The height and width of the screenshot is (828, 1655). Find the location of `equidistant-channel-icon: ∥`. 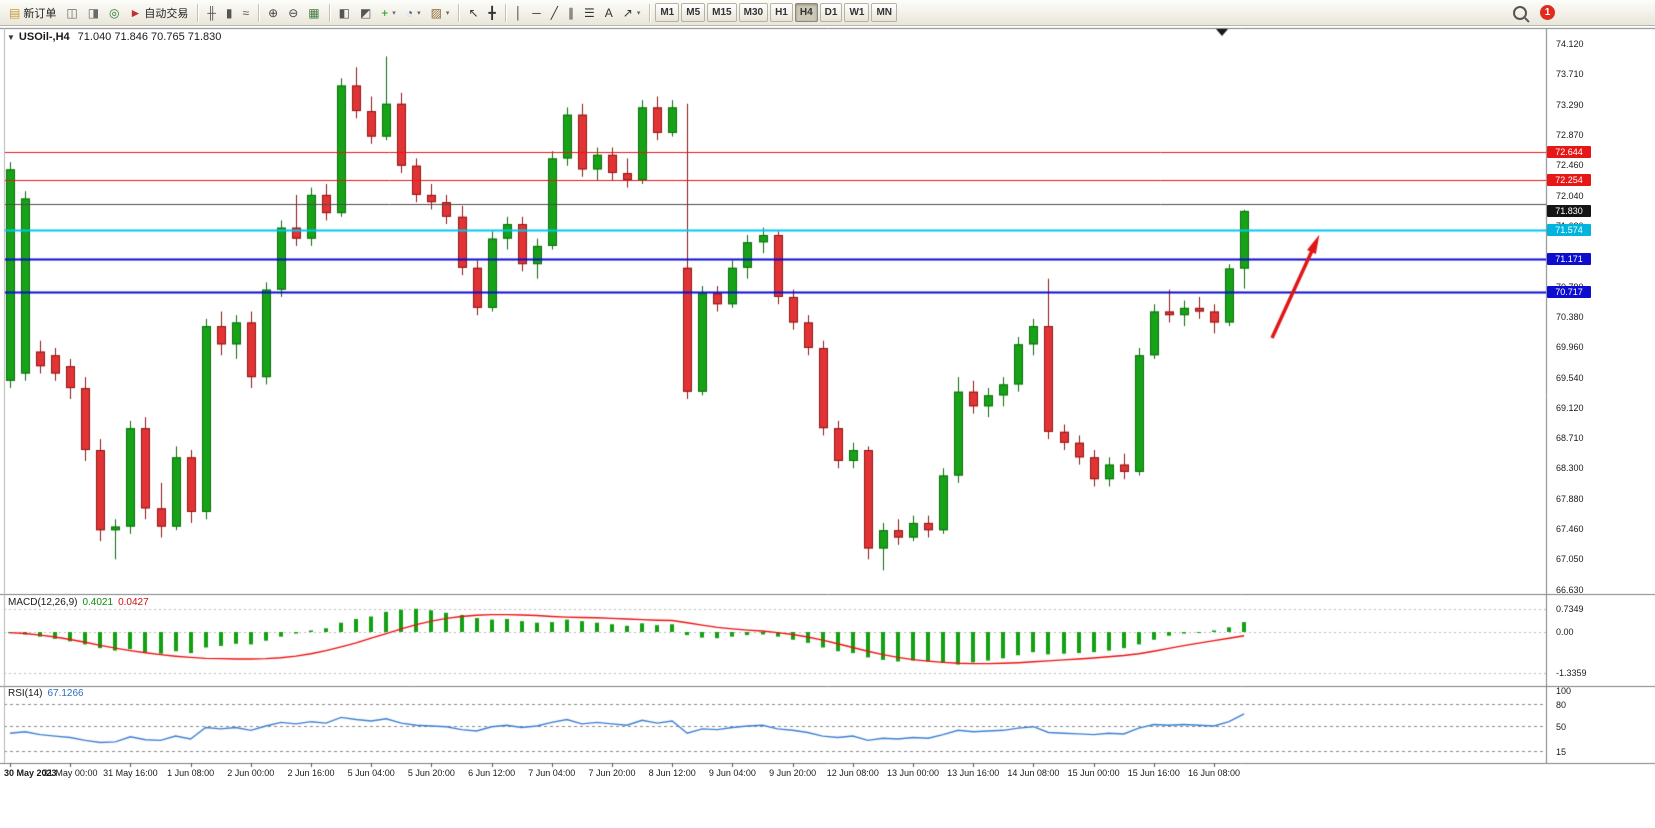

equidistant-channel-icon: ∥ is located at coordinates (570, 12).